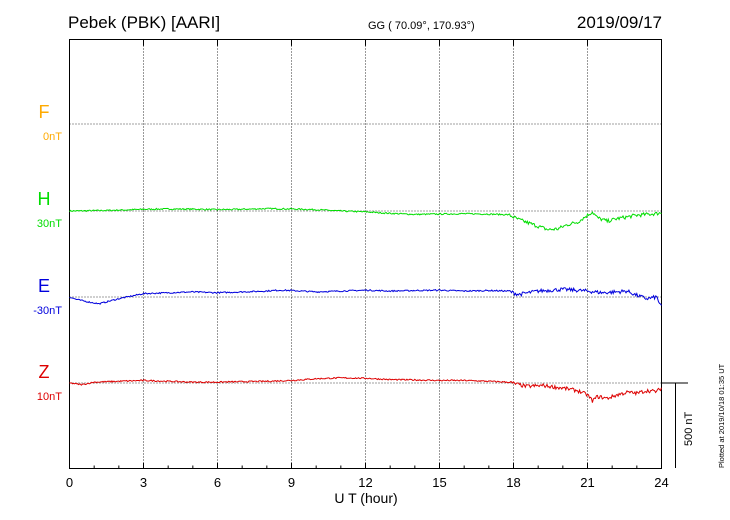 The height and width of the screenshot is (520, 730). Describe the element at coordinates (47, 311) in the screenshot. I see `series-baseline-e: -30nT` at that location.